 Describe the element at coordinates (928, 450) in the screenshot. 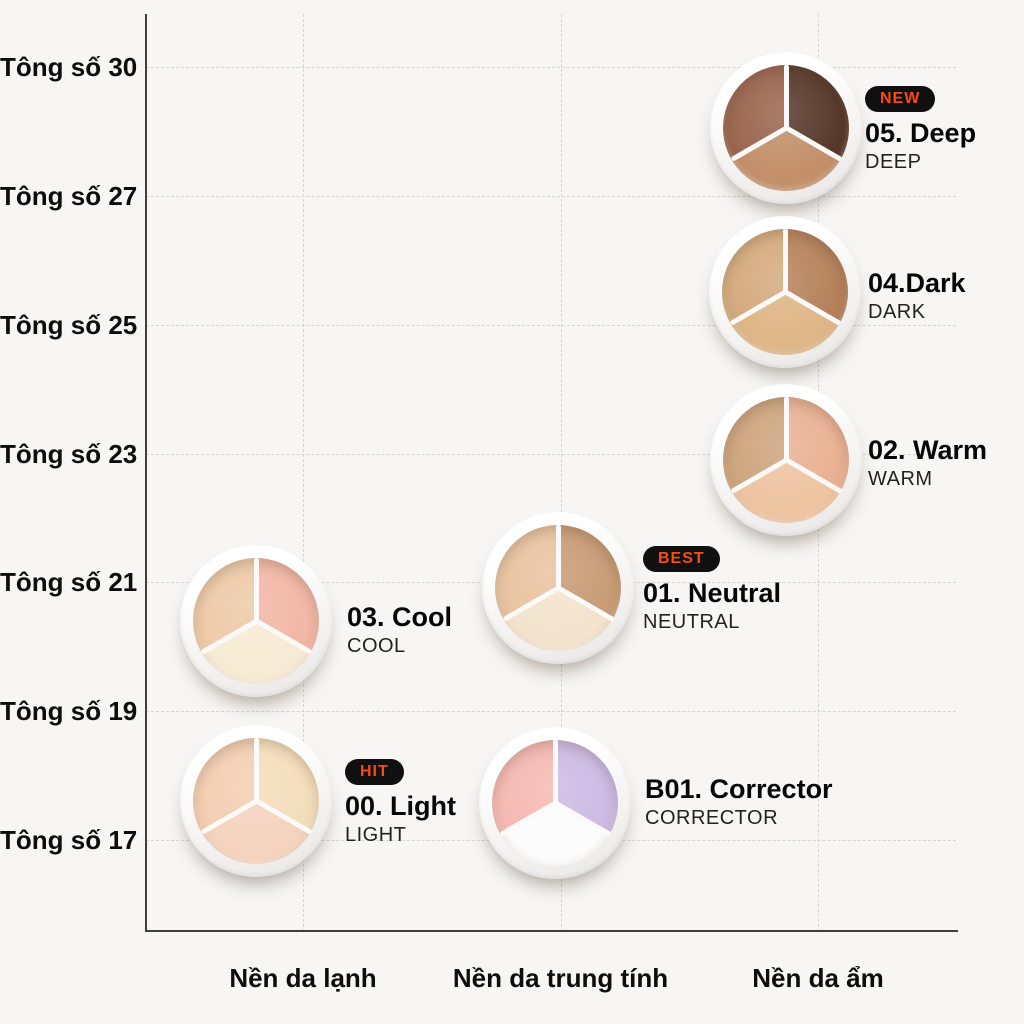

I see `product-title: 02. Warm` at that location.